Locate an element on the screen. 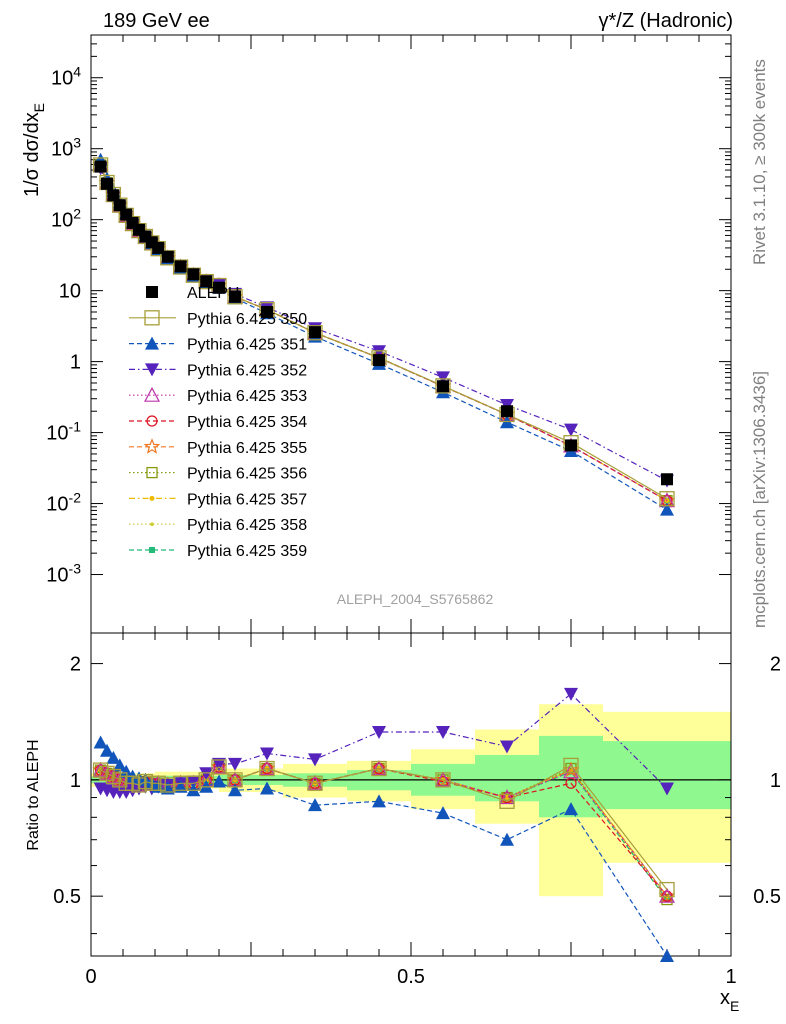 This screenshot has width=786, height=1024. legend-label-s353: Pythia 6.425 353 is located at coordinates (247, 396).